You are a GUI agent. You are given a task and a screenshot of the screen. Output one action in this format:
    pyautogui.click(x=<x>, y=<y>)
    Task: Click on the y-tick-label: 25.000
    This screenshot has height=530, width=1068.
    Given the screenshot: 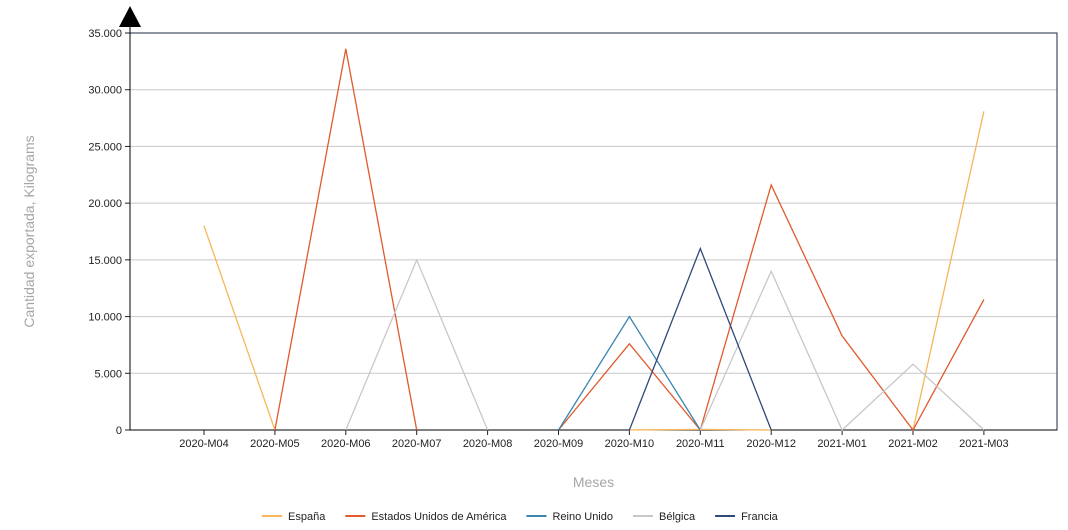 What is the action you would take?
    pyautogui.click(x=105, y=147)
    